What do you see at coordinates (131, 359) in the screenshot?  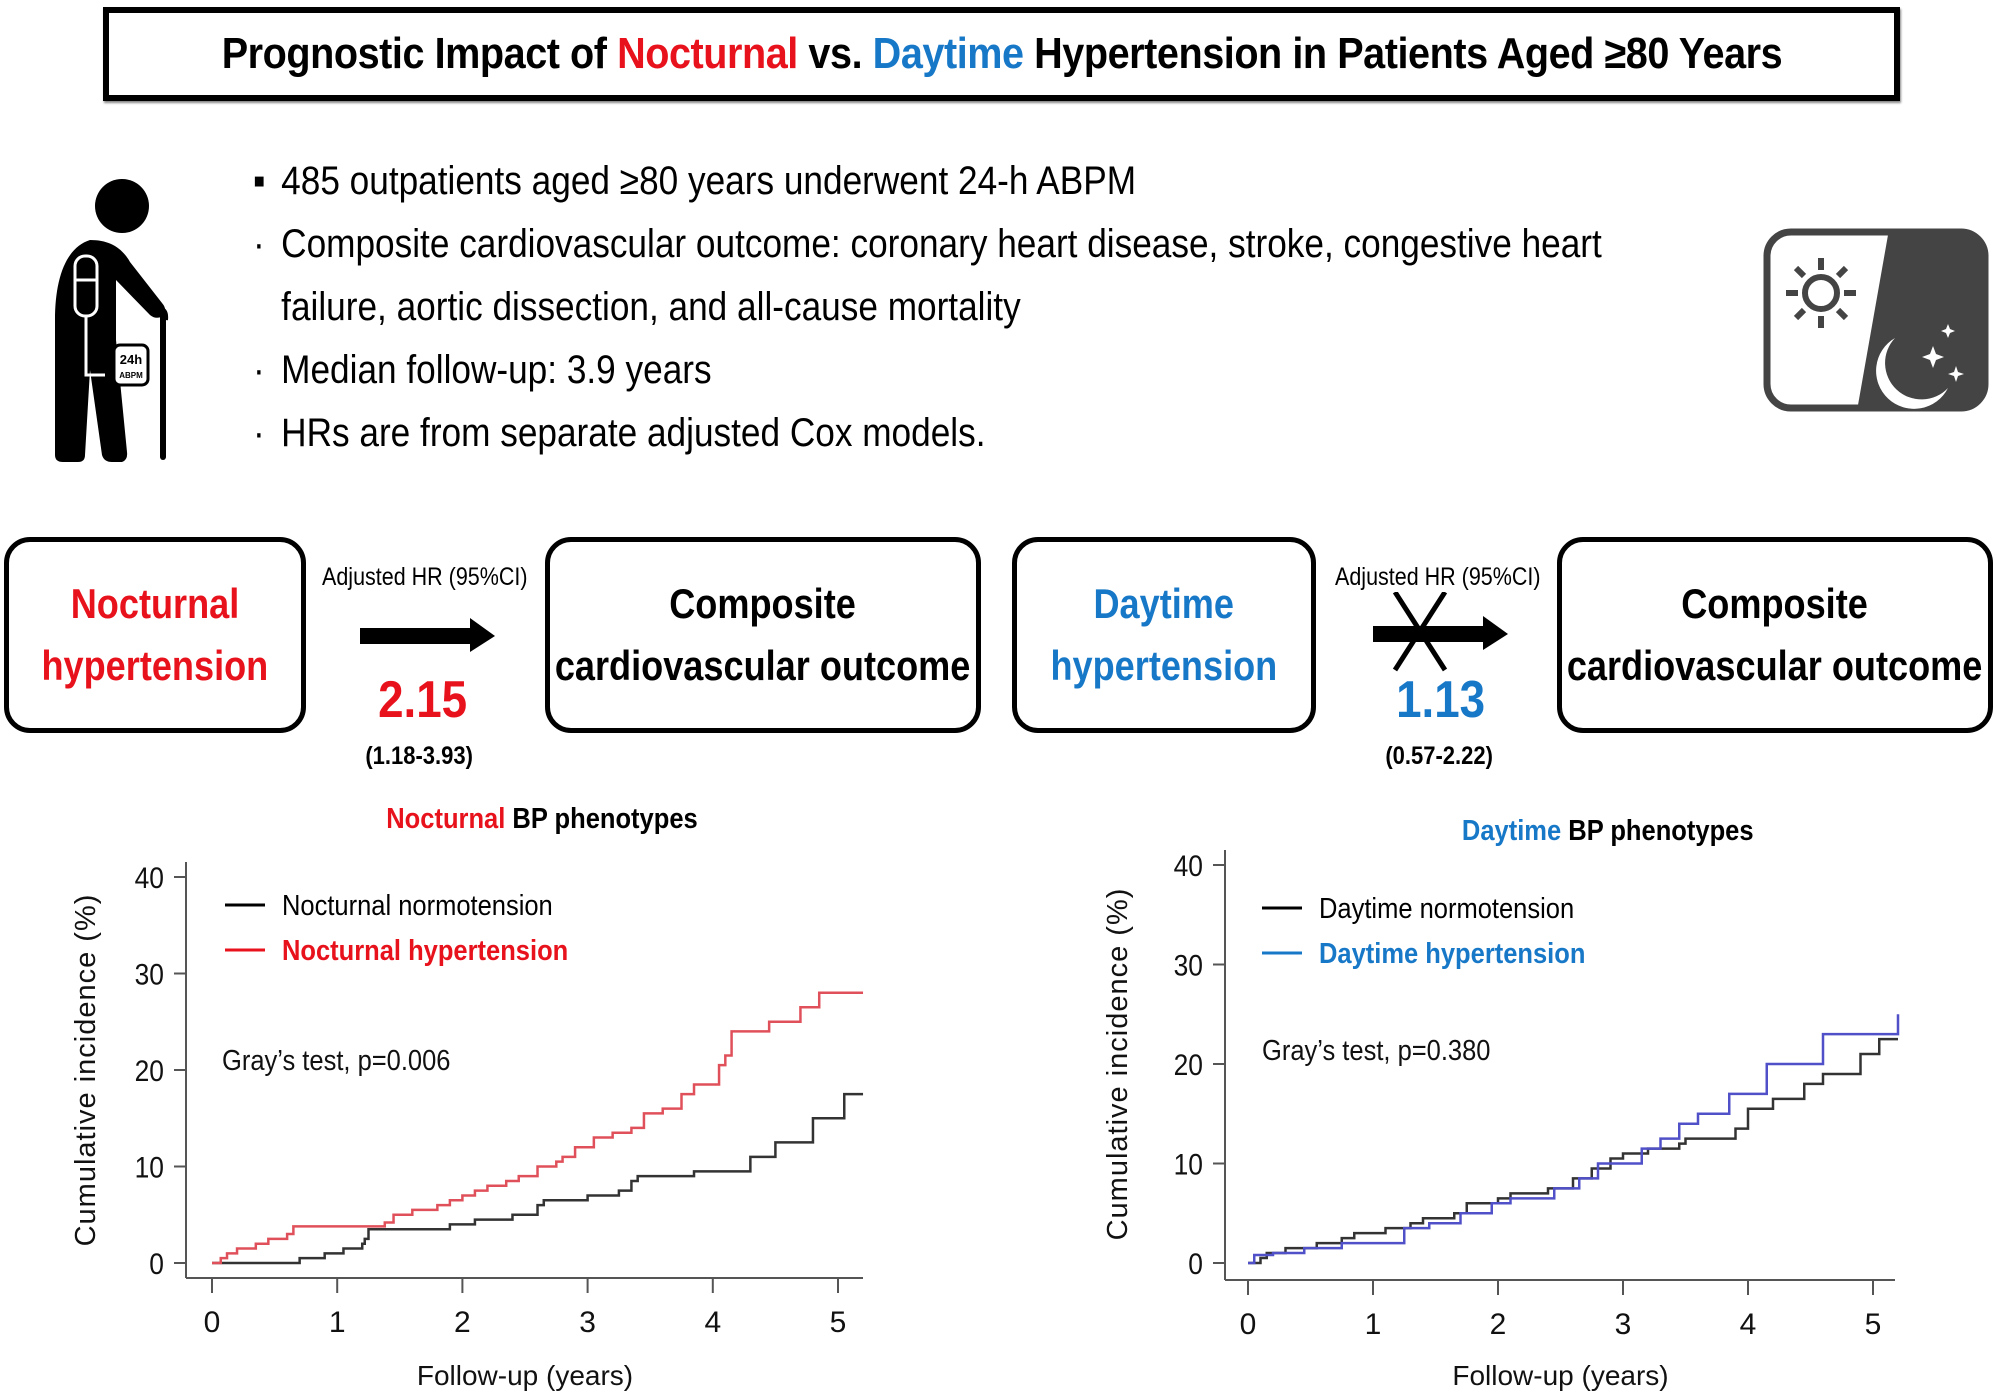 I see `abpm-badge-line1: 24h` at bounding box center [131, 359].